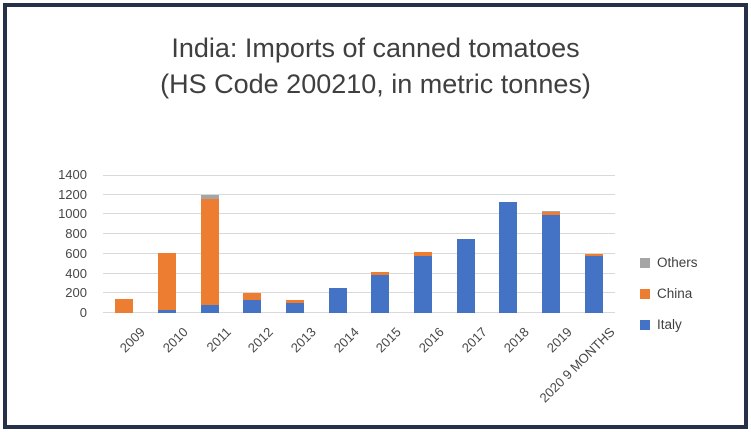 The width and height of the screenshot is (751, 432). What do you see at coordinates (593, 284) in the screenshot?
I see `bar-segment-italy-2020-9-months` at bounding box center [593, 284].